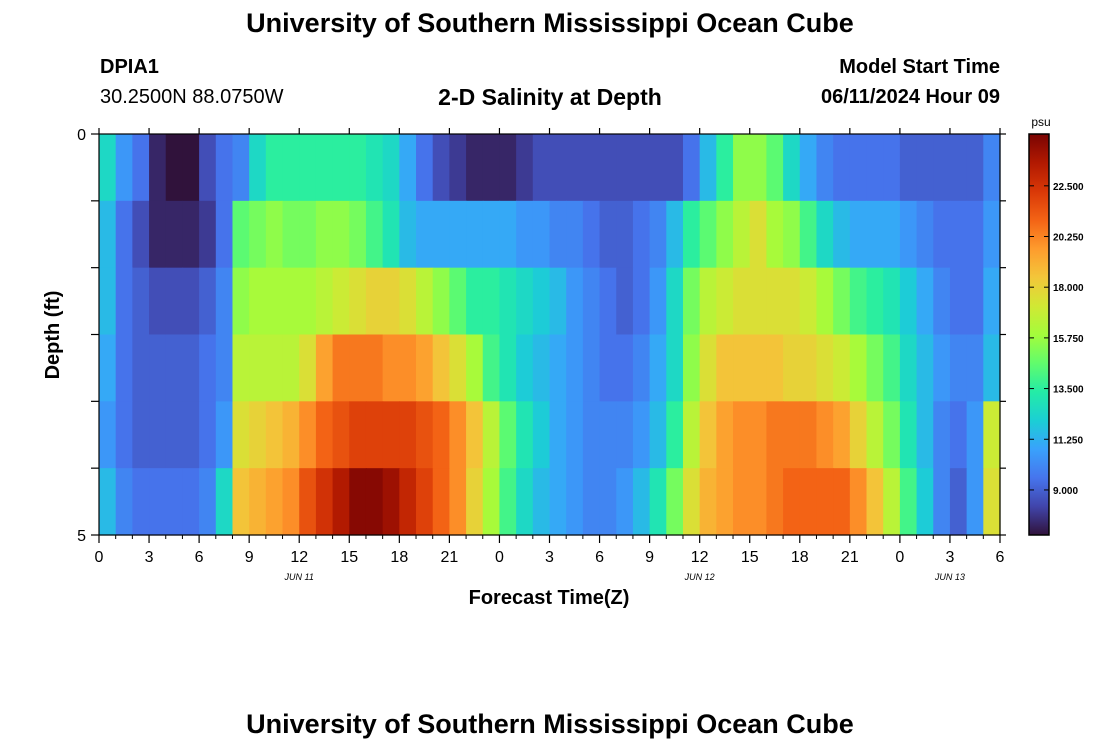  What do you see at coordinates (299, 577) in the screenshot?
I see `date-label: JUN 11` at bounding box center [299, 577].